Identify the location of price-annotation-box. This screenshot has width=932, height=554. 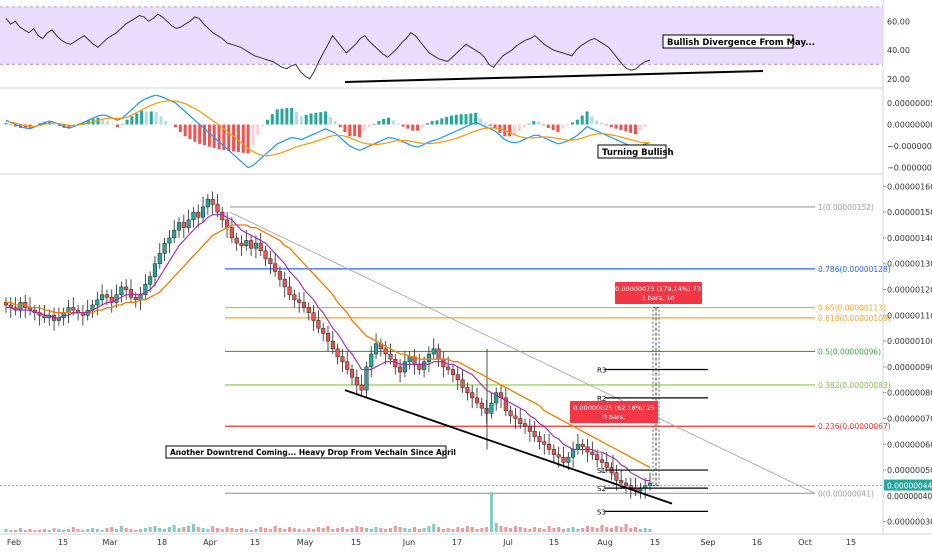
(306, 452).